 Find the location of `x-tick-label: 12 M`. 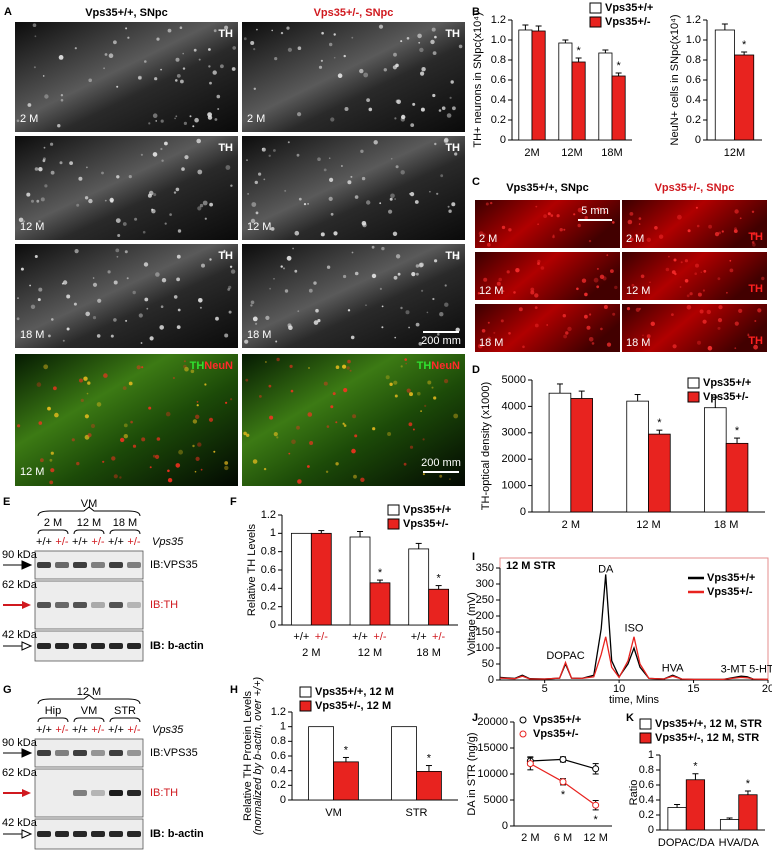

x-tick-label: 12 M is located at coordinates (648, 525).